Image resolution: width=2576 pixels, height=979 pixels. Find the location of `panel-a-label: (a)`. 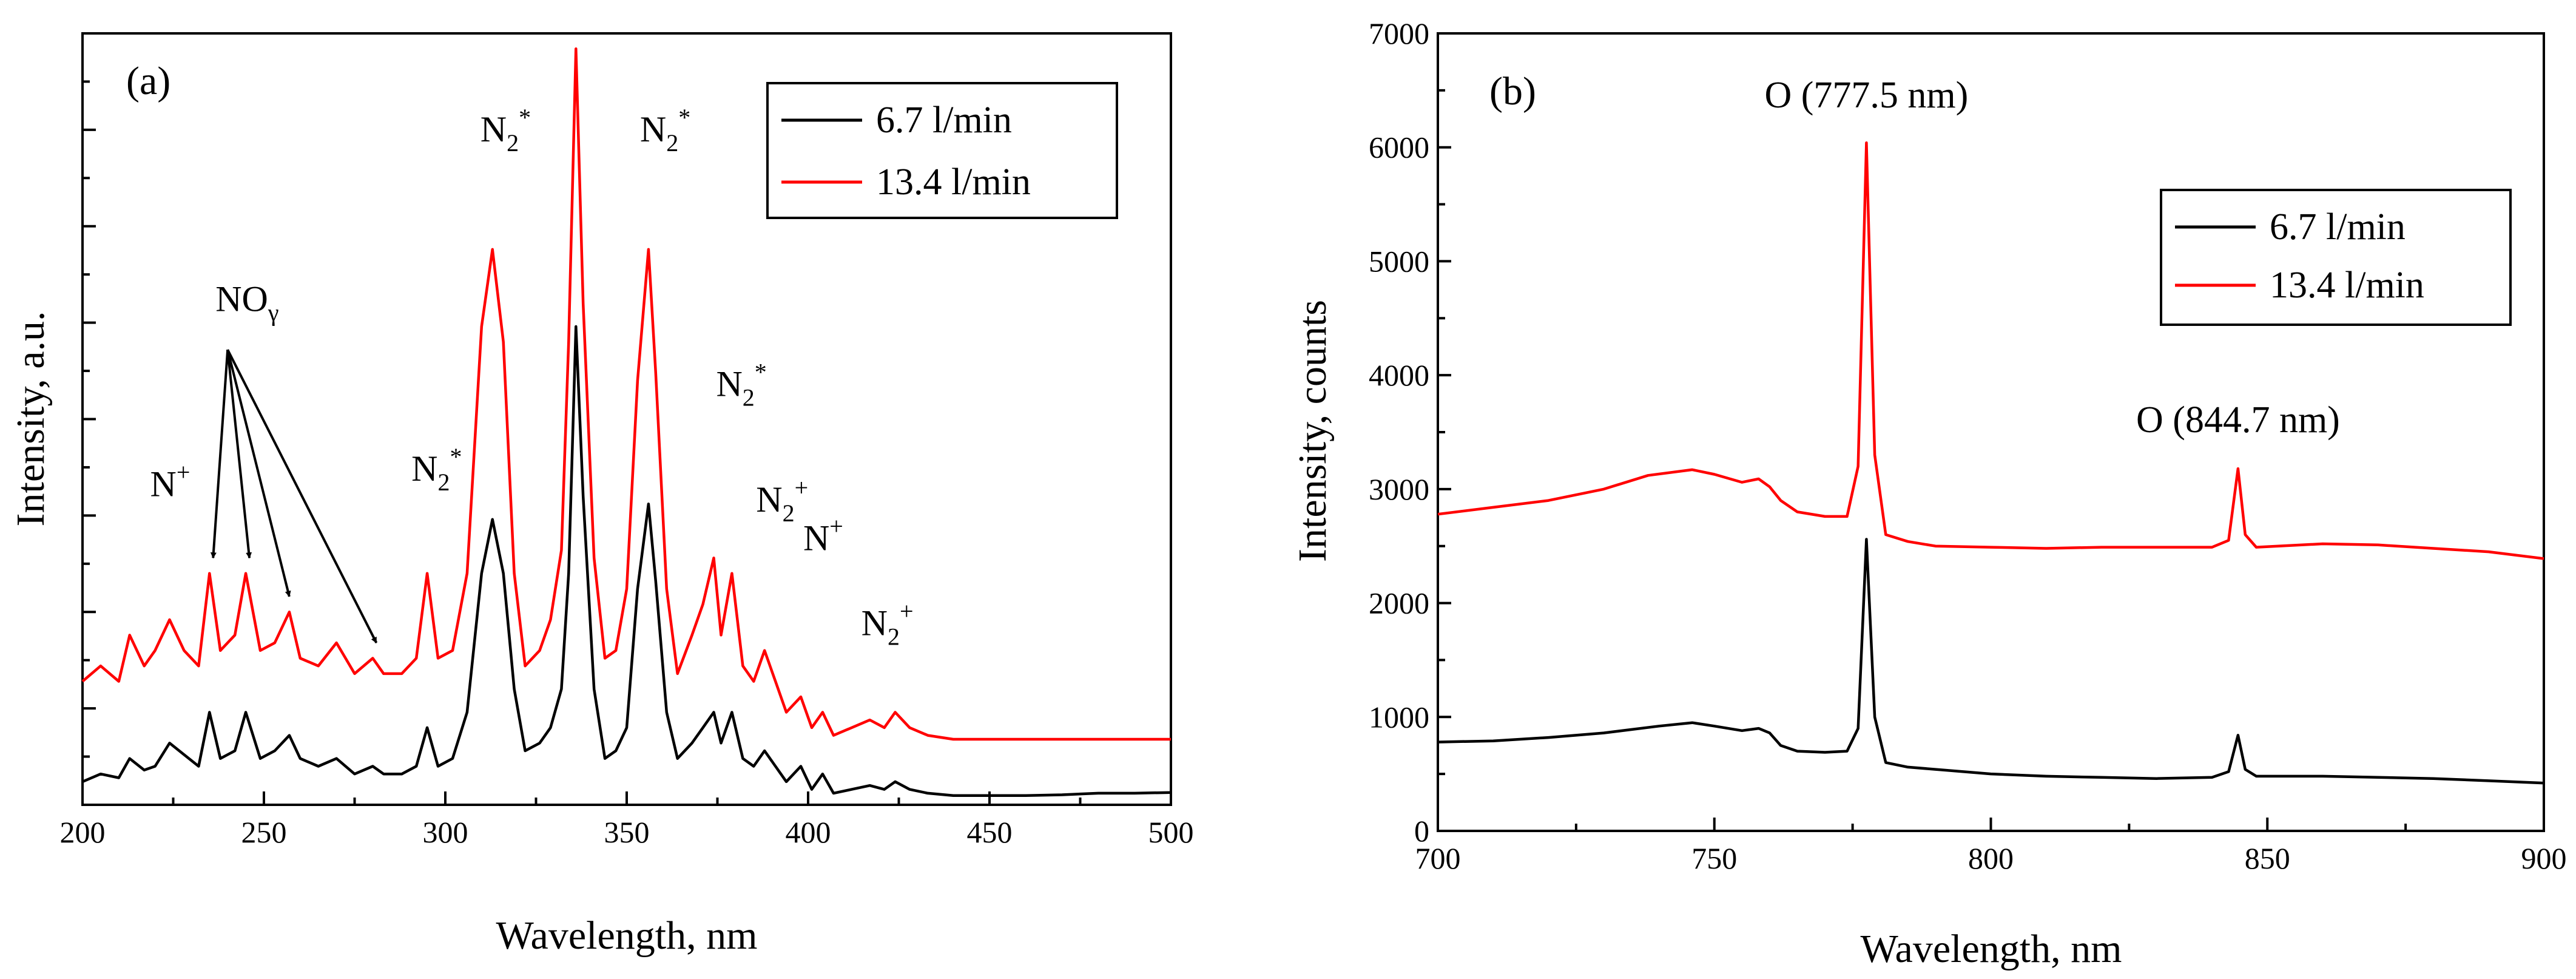

panel-a-label: (a) is located at coordinates (148, 81).